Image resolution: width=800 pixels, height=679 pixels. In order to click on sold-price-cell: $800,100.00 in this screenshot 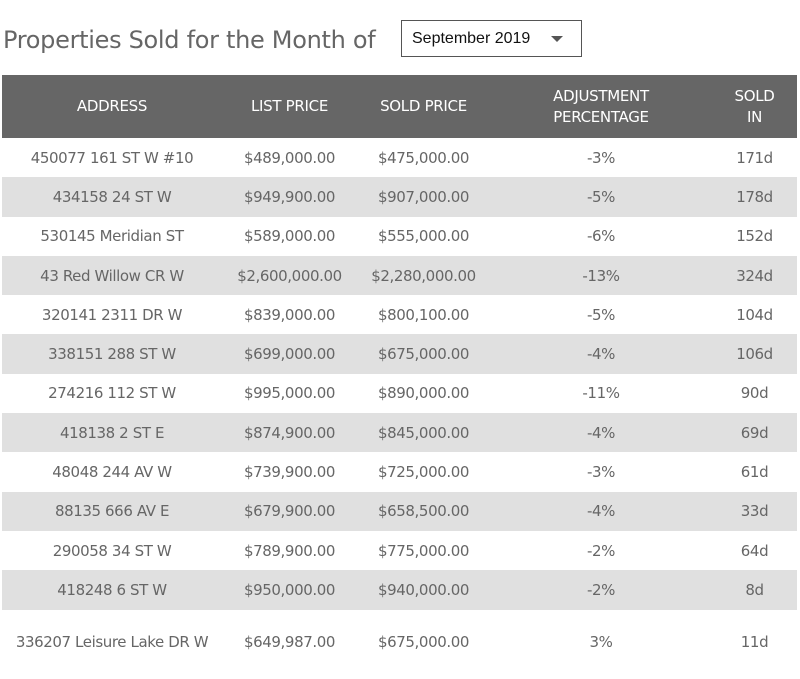, I will do `click(423, 314)`.